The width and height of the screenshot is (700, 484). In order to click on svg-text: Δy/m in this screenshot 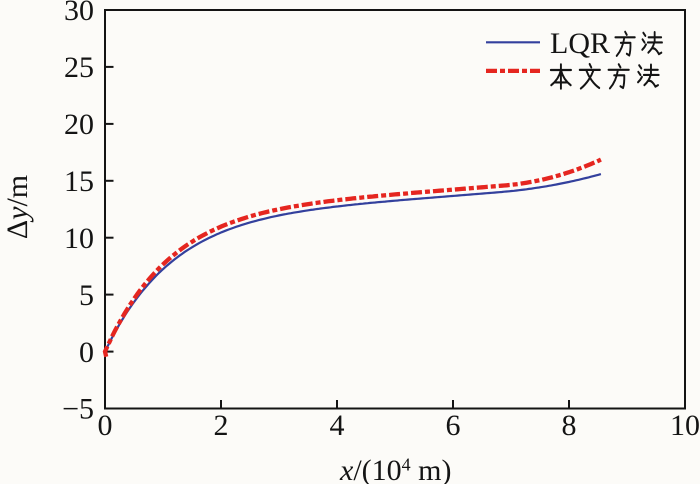, I will do `click(17, 207)`.